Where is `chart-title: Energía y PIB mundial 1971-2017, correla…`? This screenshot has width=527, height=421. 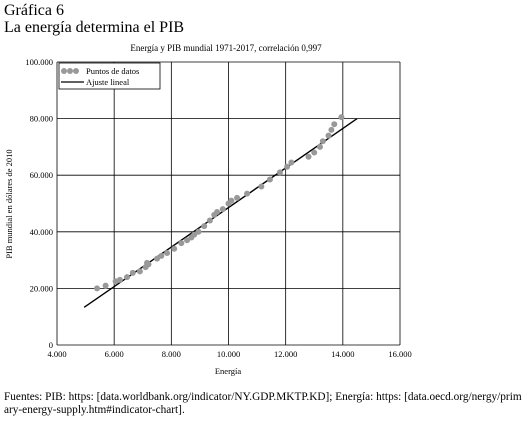 chart-title: Energía y PIB mundial 1971-2017, correla… is located at coordinates (226, 48).